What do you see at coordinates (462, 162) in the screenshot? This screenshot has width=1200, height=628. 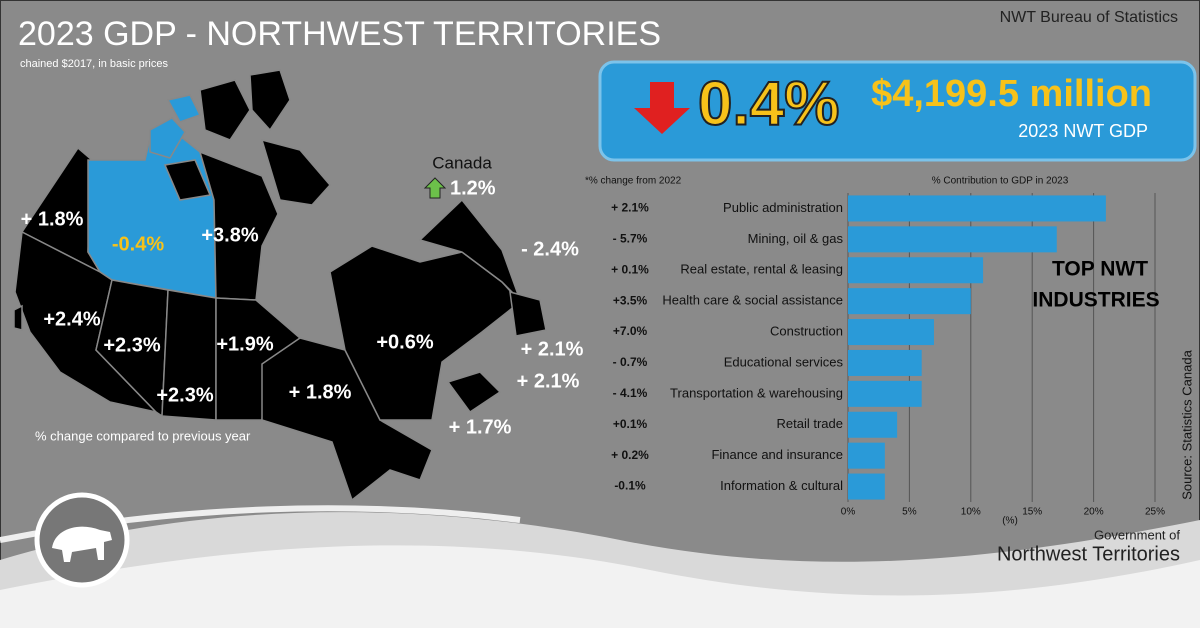 I see `canada-label: Canada` at bounding box center [462, 162].